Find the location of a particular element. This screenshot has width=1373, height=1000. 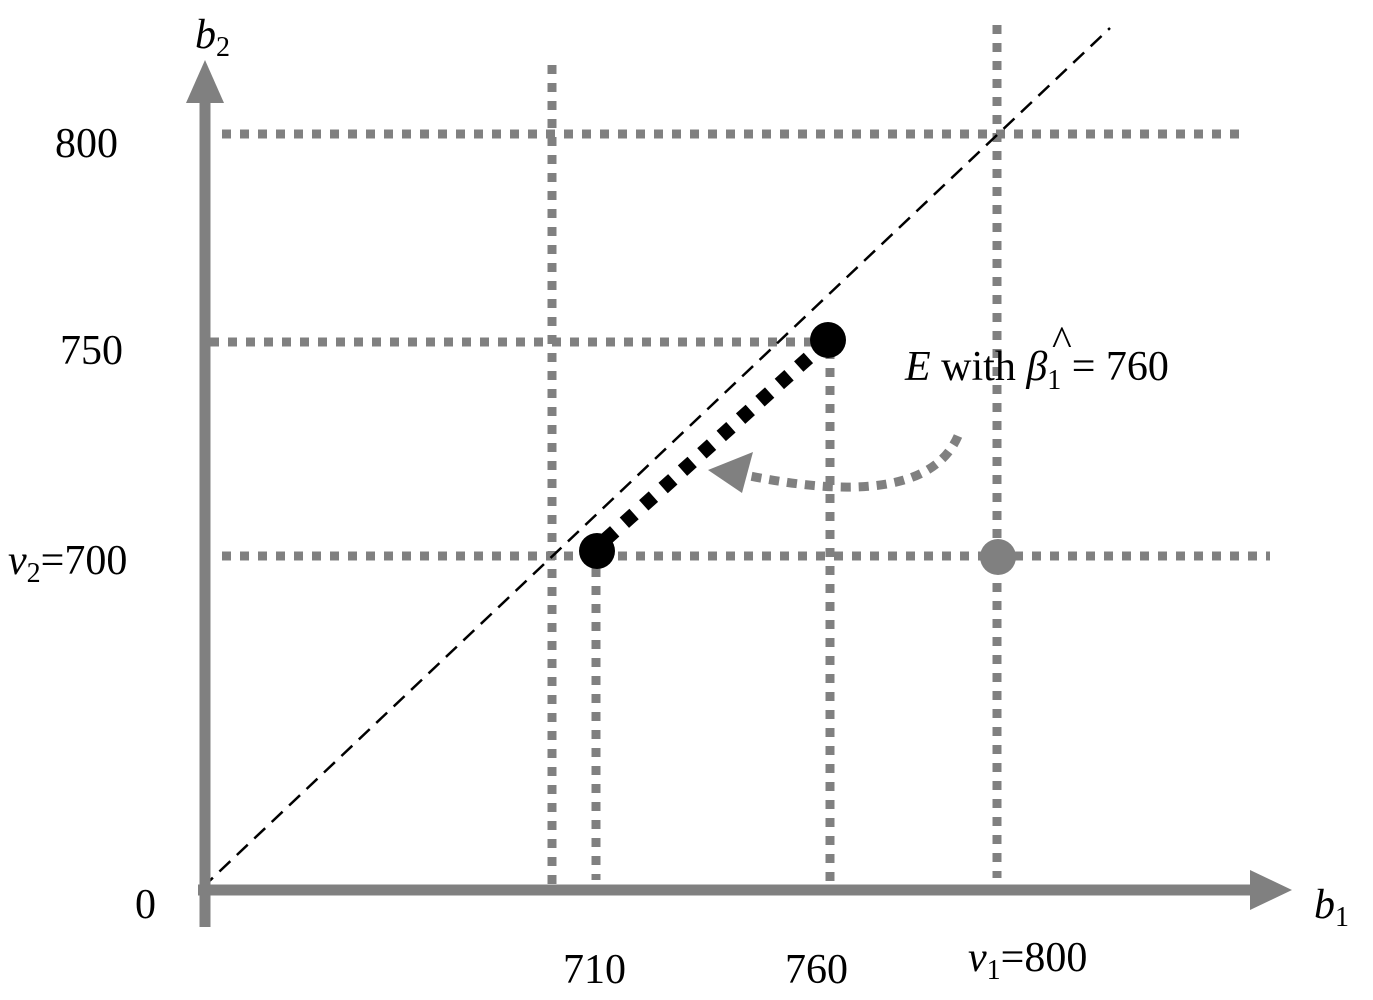

beta-hat-accent: ^ is located at coordinates (1062, 342).